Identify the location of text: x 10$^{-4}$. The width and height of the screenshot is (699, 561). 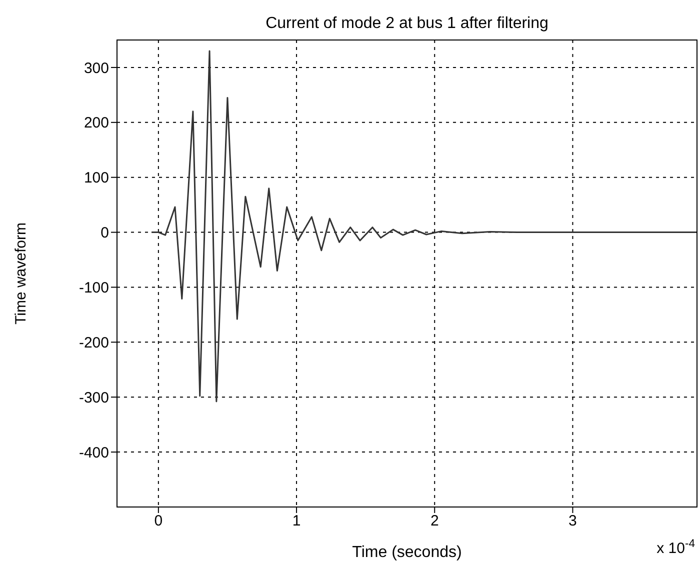
(675, 547).